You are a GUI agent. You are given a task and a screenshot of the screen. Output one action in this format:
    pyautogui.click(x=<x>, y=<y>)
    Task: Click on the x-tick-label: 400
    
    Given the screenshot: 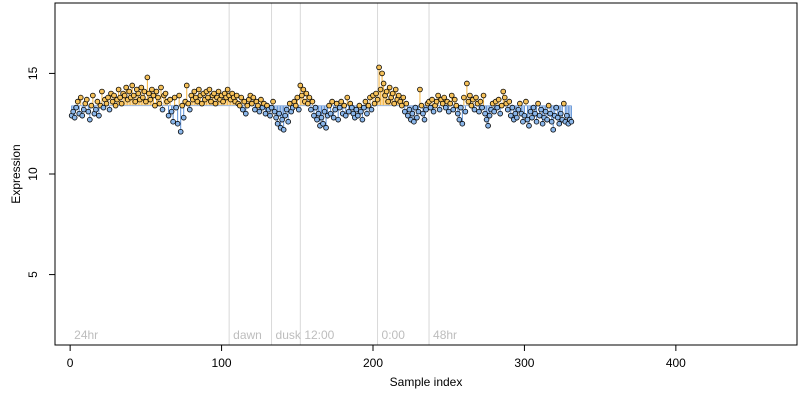 What is the action you would take?
    pyautogui.click(x=676, y=363)
    